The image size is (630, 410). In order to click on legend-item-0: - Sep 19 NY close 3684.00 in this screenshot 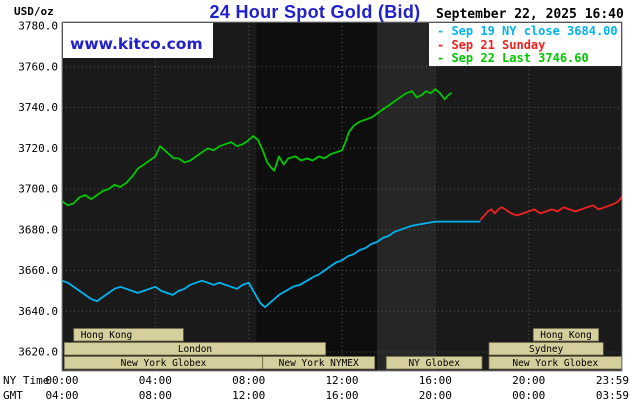, I will do `click(527, 31)`.